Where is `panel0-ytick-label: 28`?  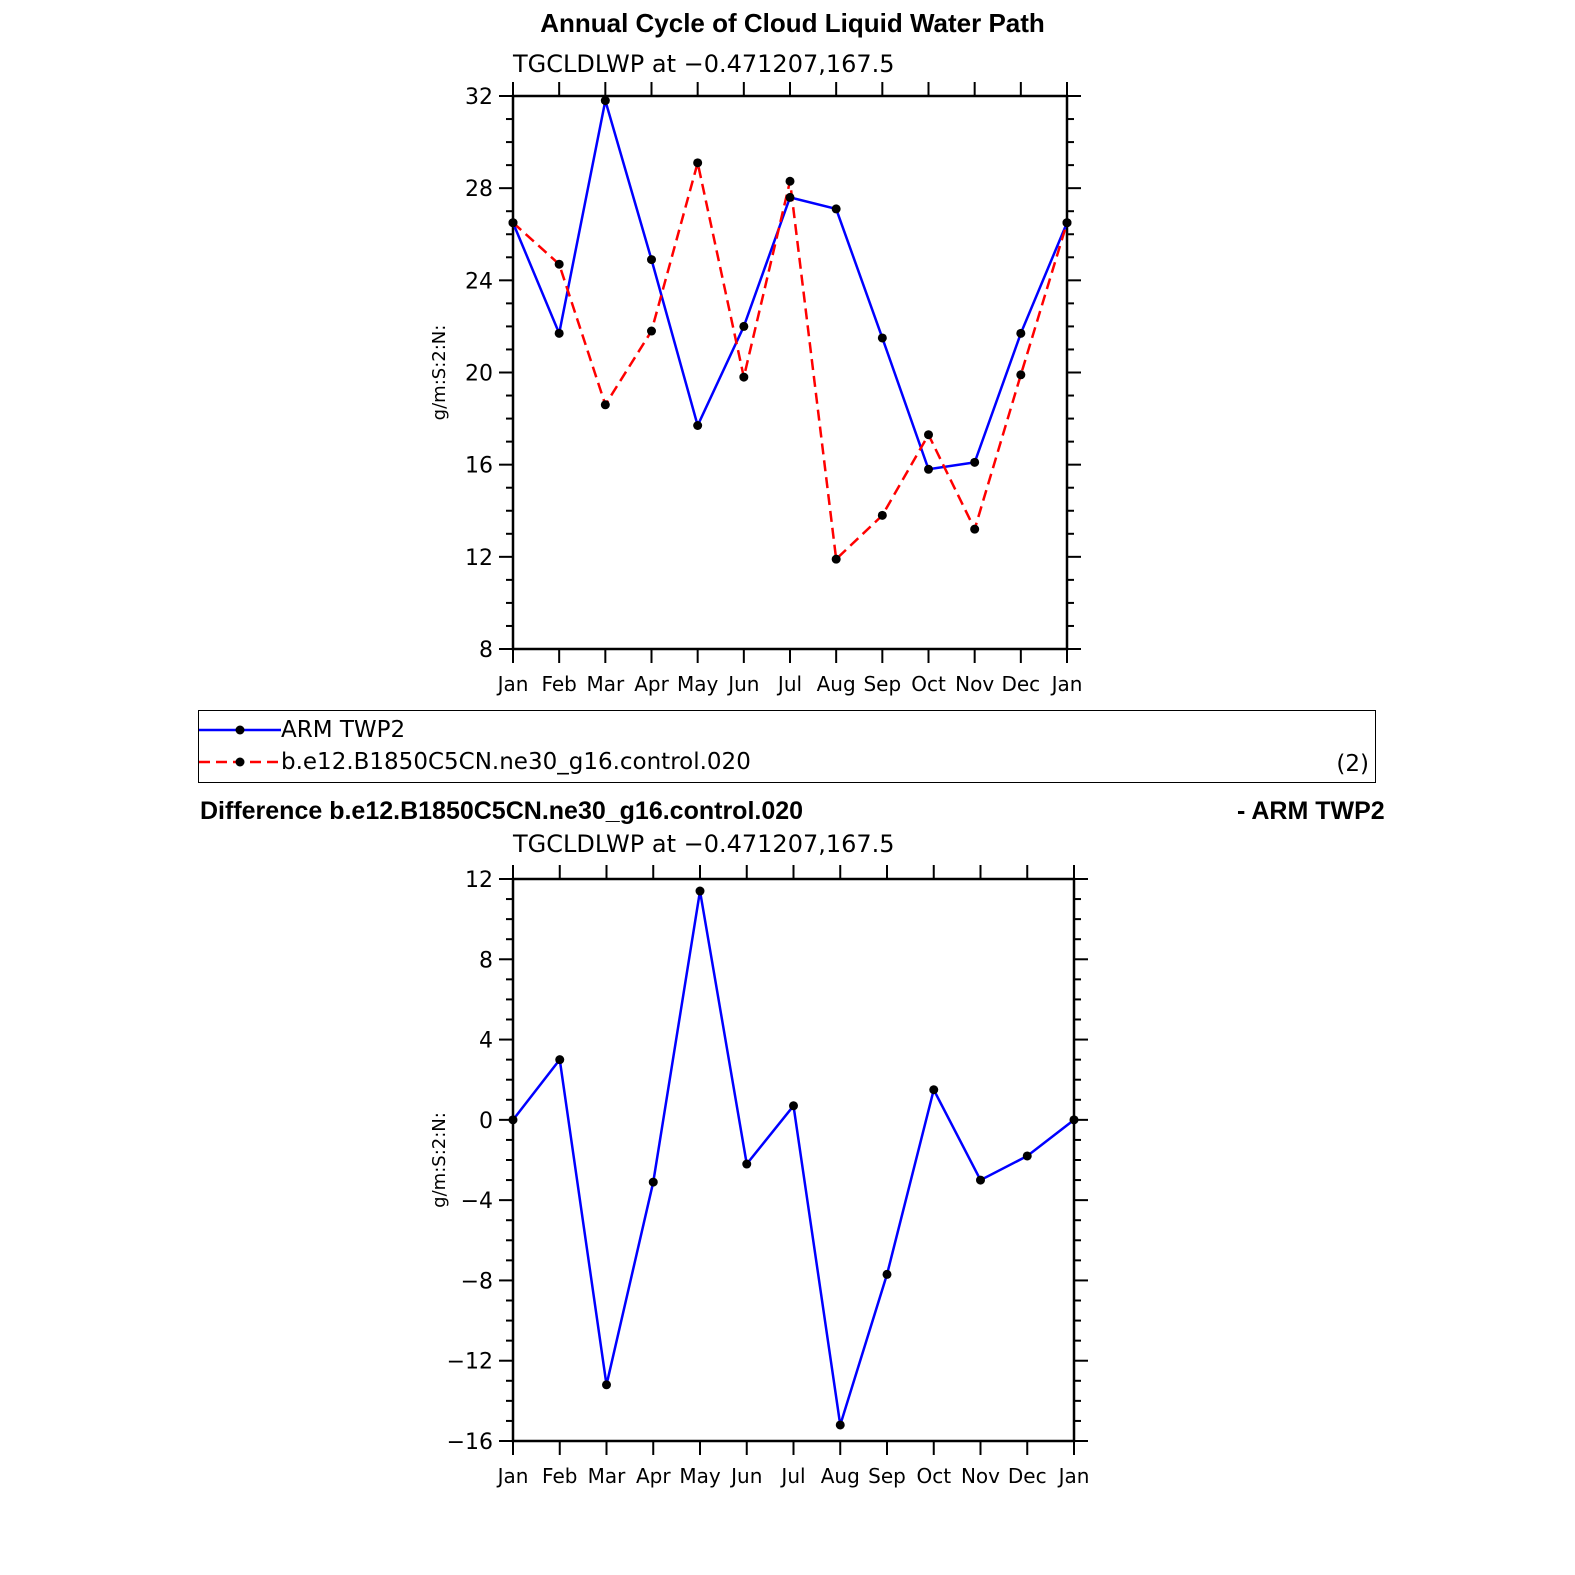
panel0-ytick-label: 28 is located at coordinates (479, 189).